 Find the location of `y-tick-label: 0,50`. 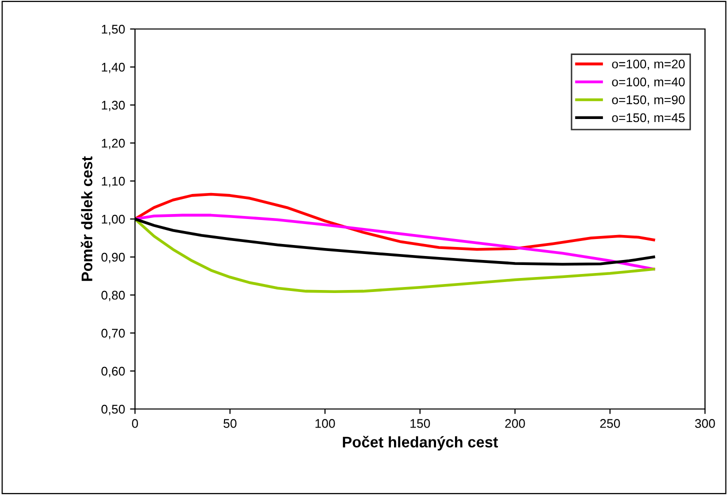

y-tick-label: 0,50 is located at coordinates (113, 410).